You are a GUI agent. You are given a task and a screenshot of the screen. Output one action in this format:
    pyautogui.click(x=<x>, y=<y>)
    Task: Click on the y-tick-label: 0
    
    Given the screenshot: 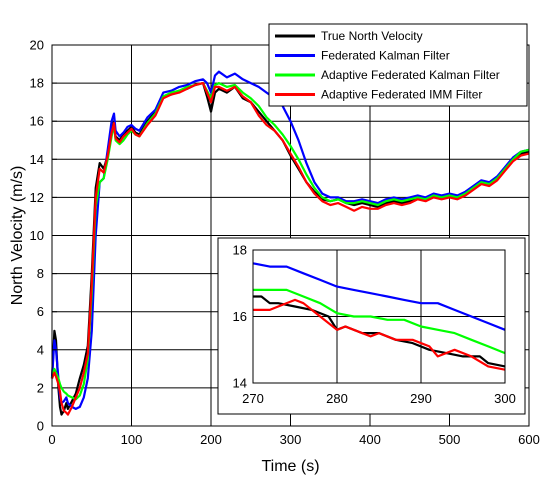 What is the action you would take?
    pyautogui.click(x=40, y=426)
    